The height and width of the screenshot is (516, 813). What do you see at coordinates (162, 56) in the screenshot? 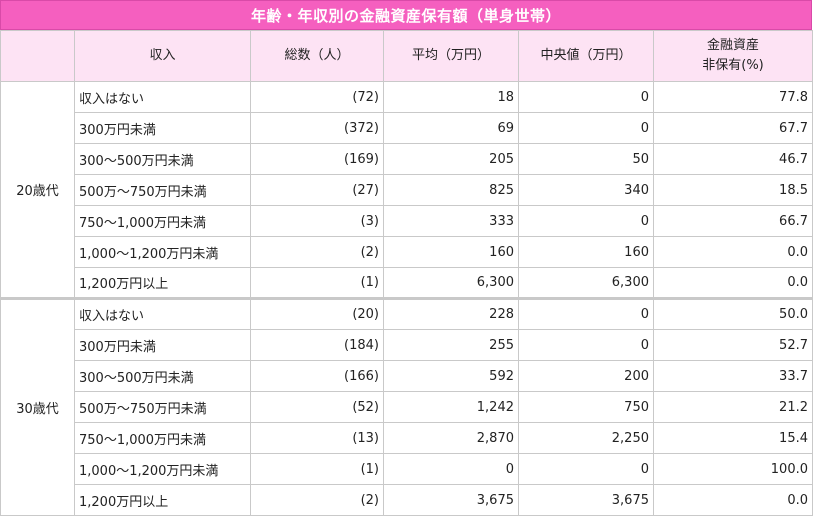
I see `header-income: 収入` at bounding box center [162, 56].